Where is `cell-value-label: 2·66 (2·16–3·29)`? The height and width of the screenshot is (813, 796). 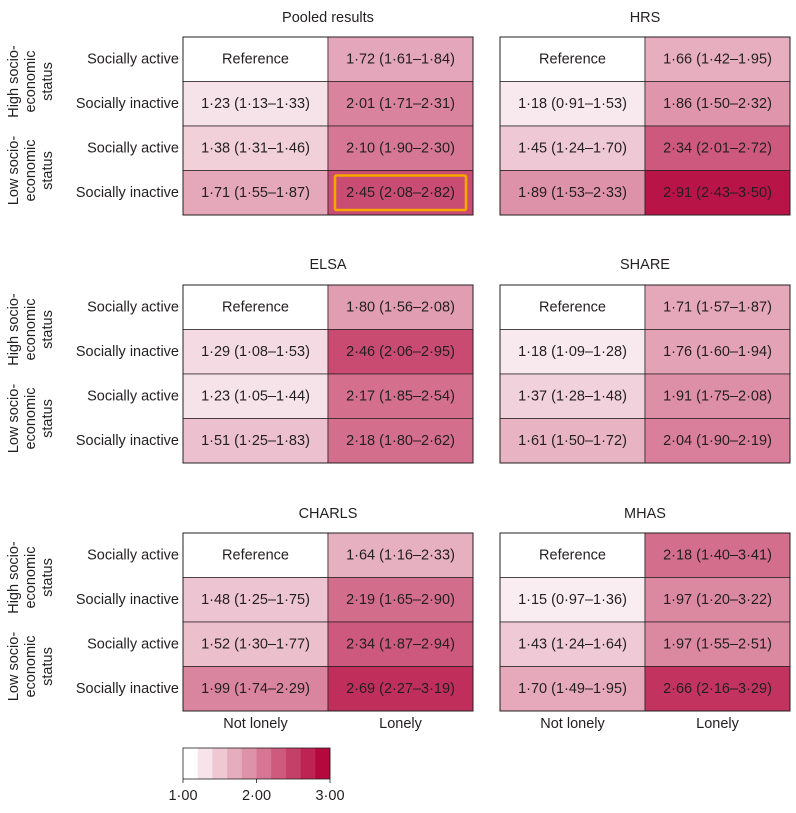 cell-value-label: 2·66 (2·16–3·29) is located at coordinates (717, 689).